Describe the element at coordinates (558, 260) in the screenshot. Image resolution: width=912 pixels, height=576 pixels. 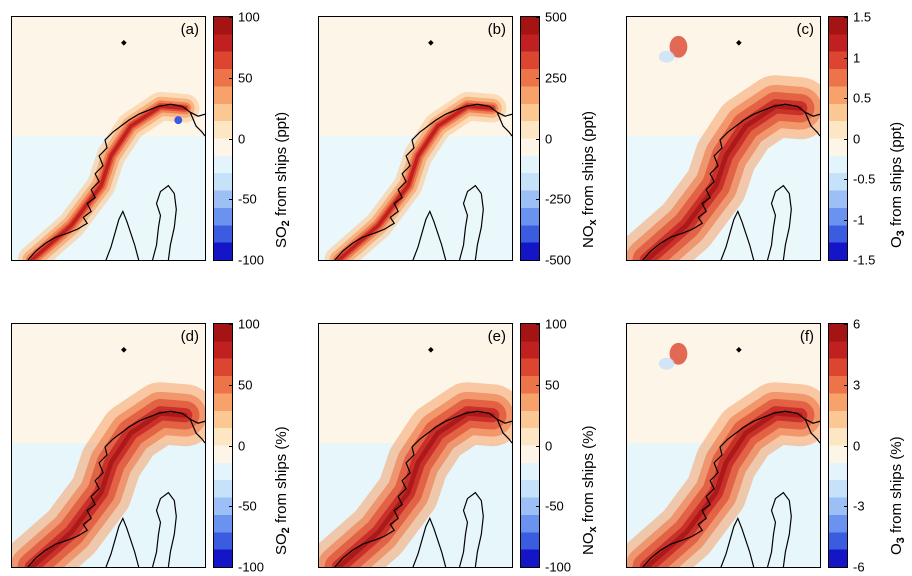
I see `panel-b-colorbar-tick: -500` at that location.